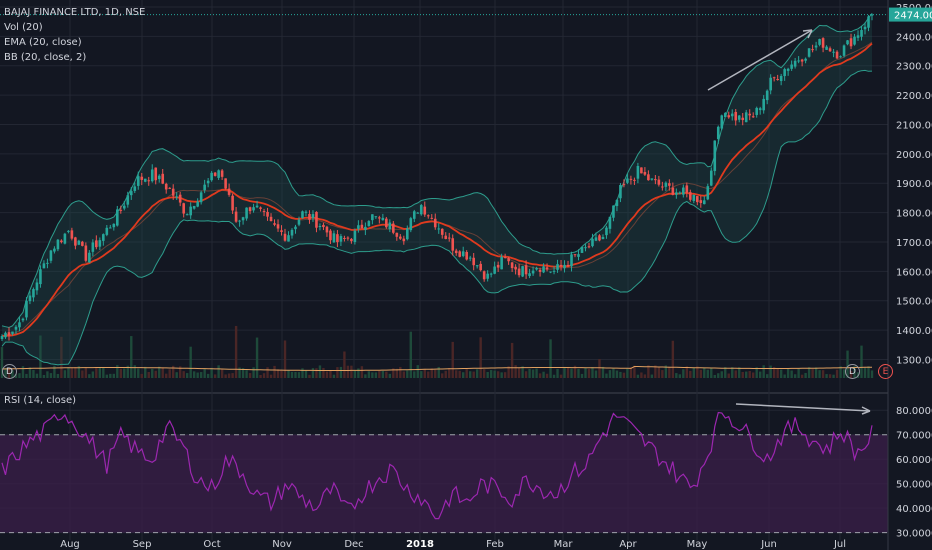 The image size is (932, 550). I want to click on bb-label: BB (20, close, 2), so click(45, 57).